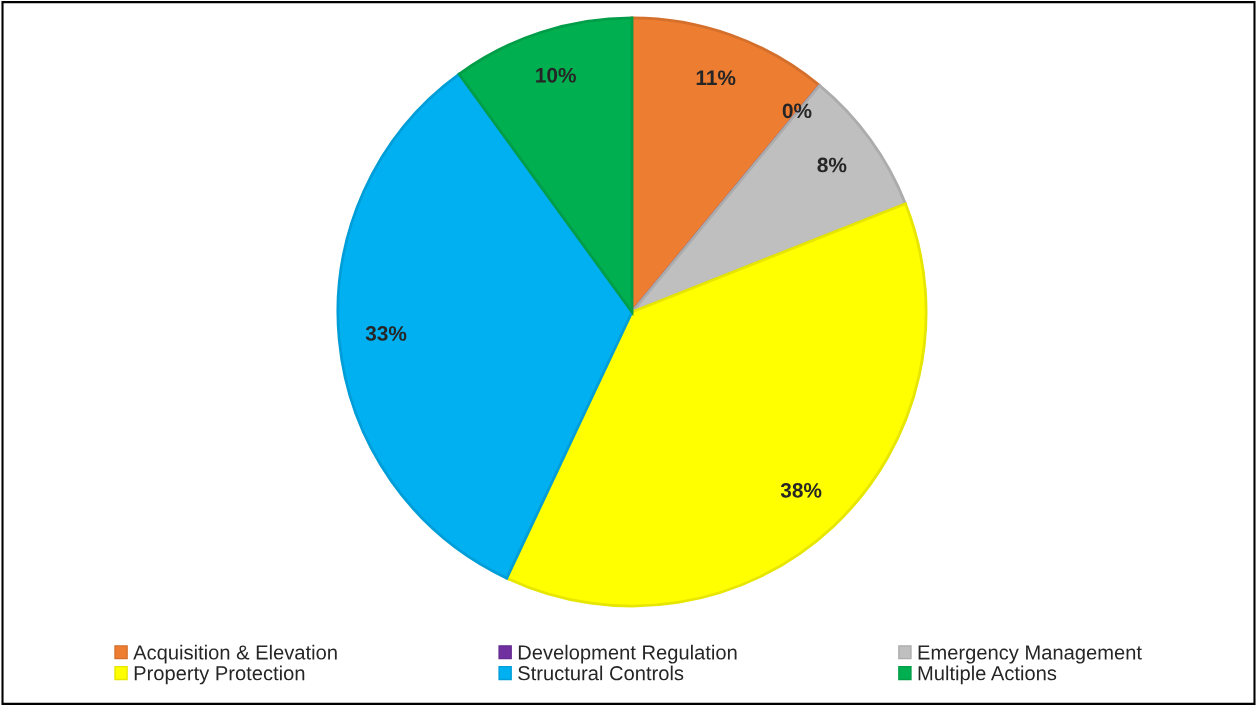 This screenshot has height=706, width=1257. I want to click on data-label: 8%, so click(832, 165).